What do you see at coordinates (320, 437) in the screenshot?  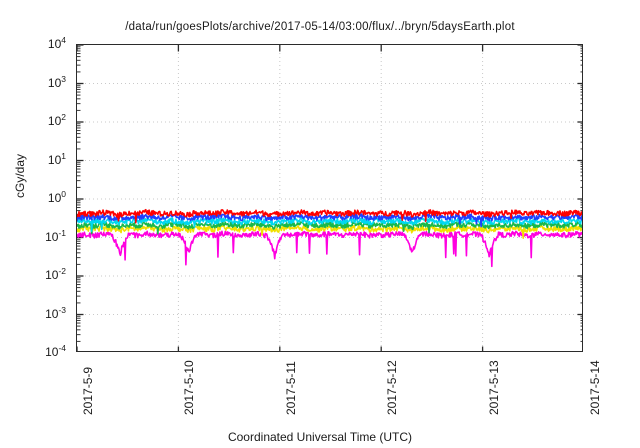 I see `x-axis-title: Coordinated Universal Time (UTC)` at bounding box center [320, 437].